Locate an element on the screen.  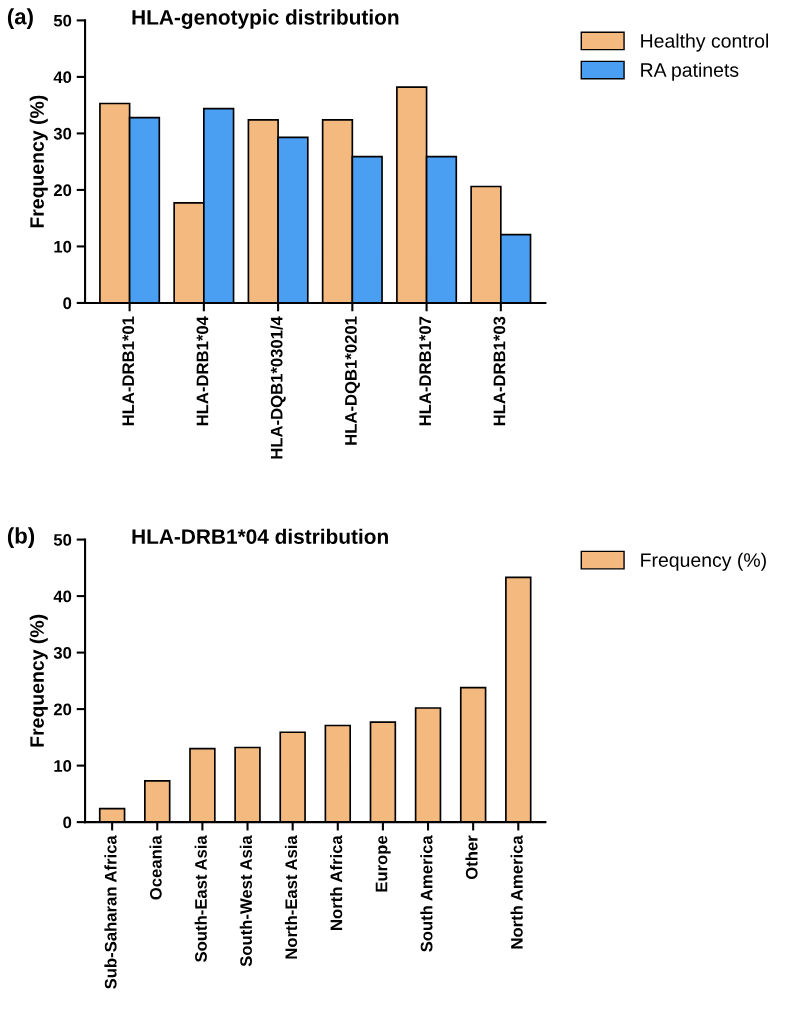
x-tick-label: HLA-DRB1*07 is located at coordinates (425, 371).